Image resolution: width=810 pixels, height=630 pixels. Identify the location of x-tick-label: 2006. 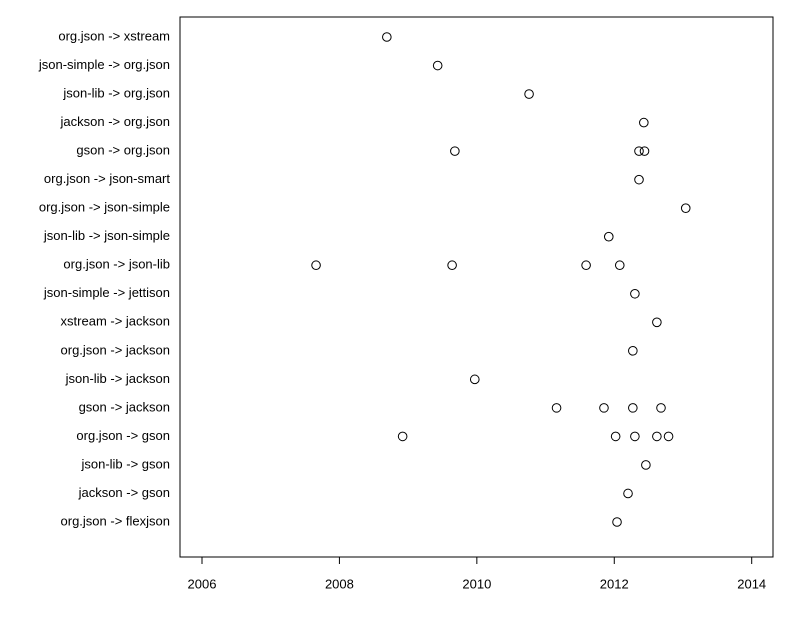
(202, 583).